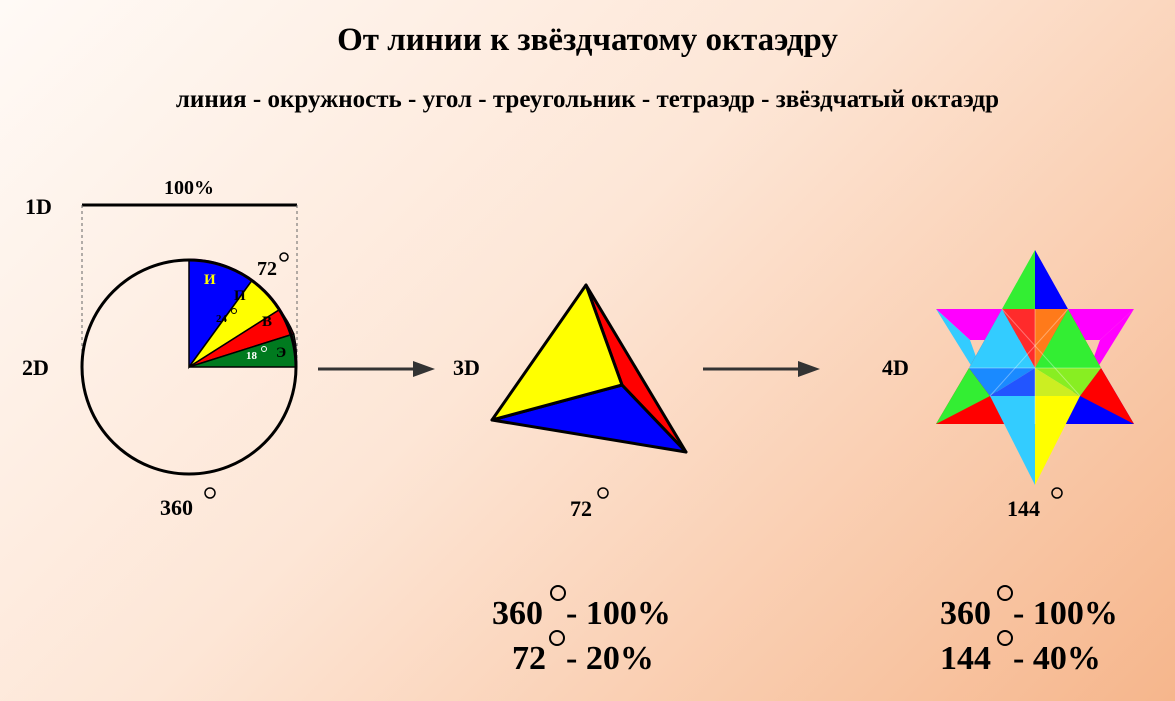 The image size is (1175, 701). I want to click on circle-2d, so click(189, 367).